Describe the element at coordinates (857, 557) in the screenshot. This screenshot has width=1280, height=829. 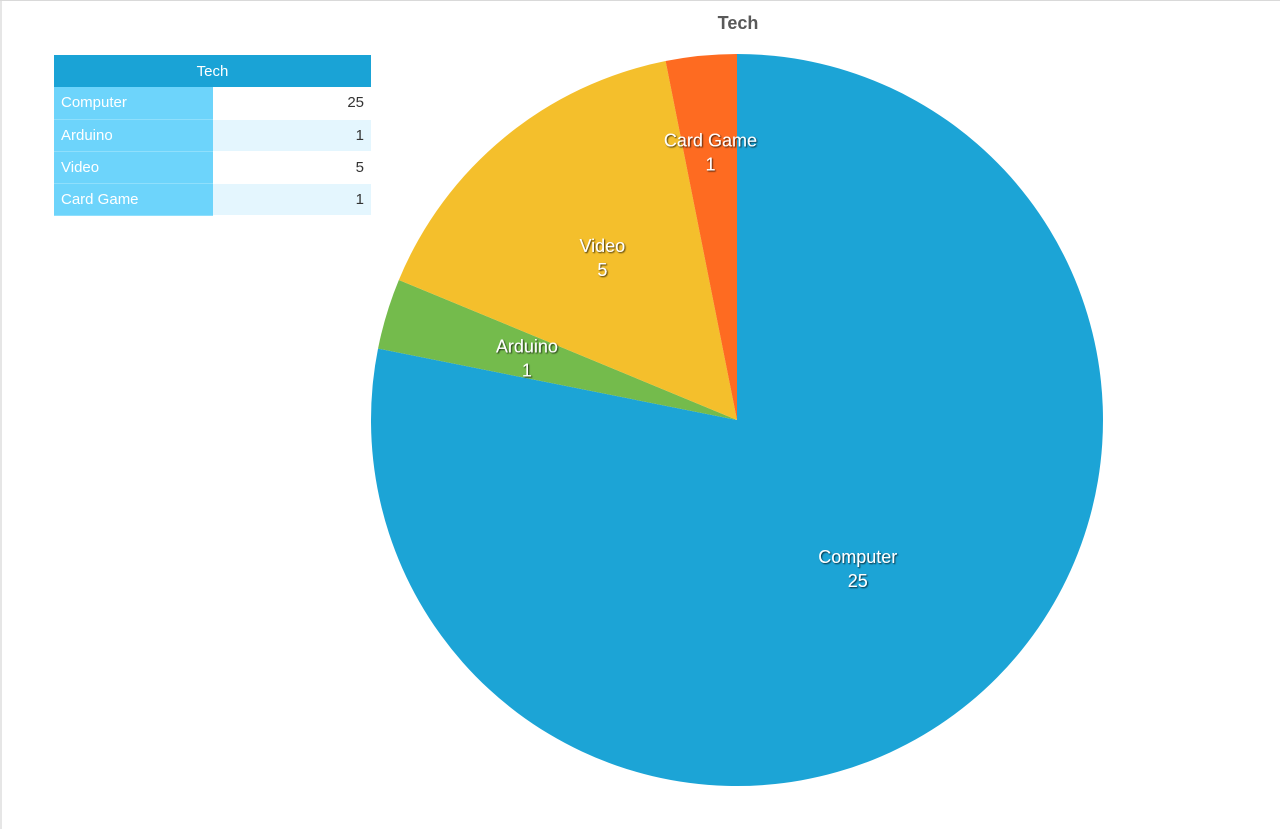
I see `slice-label: Computer` at that location.